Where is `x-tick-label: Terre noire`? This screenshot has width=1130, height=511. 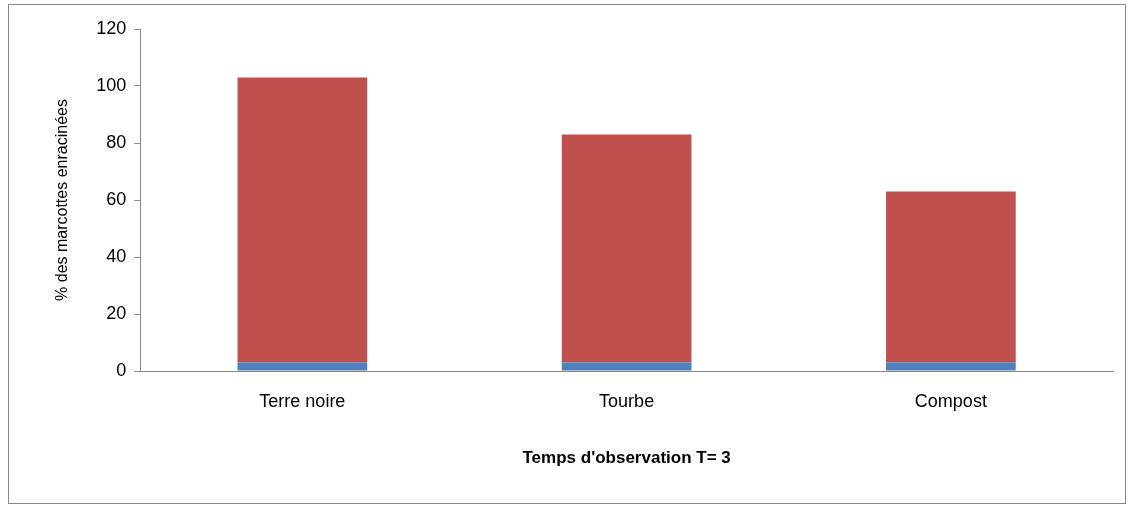 x-tick-label: Terre noire is located at coordinates (302, 400).